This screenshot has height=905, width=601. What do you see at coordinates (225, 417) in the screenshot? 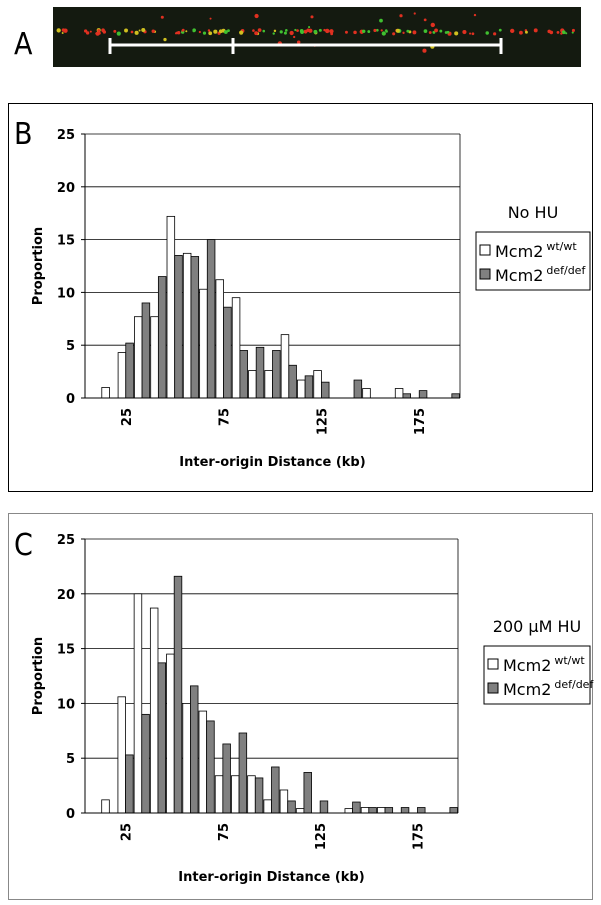
I see `x-tick-label: 75` at bounding box center [225, 417].